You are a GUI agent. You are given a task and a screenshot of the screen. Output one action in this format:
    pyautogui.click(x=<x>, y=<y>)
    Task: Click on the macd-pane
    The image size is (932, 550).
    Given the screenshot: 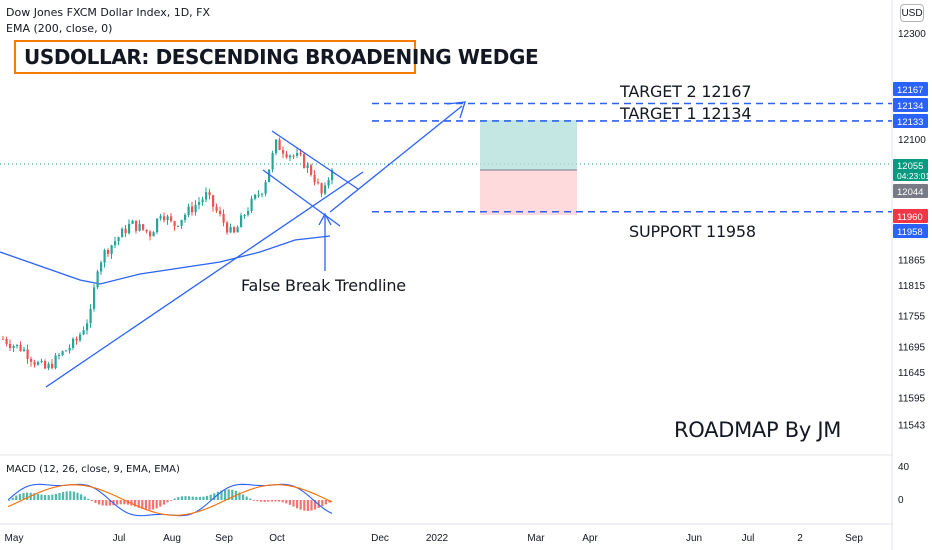 What is the action you would take?
    pyautogui.click(x=170, y=500)
    